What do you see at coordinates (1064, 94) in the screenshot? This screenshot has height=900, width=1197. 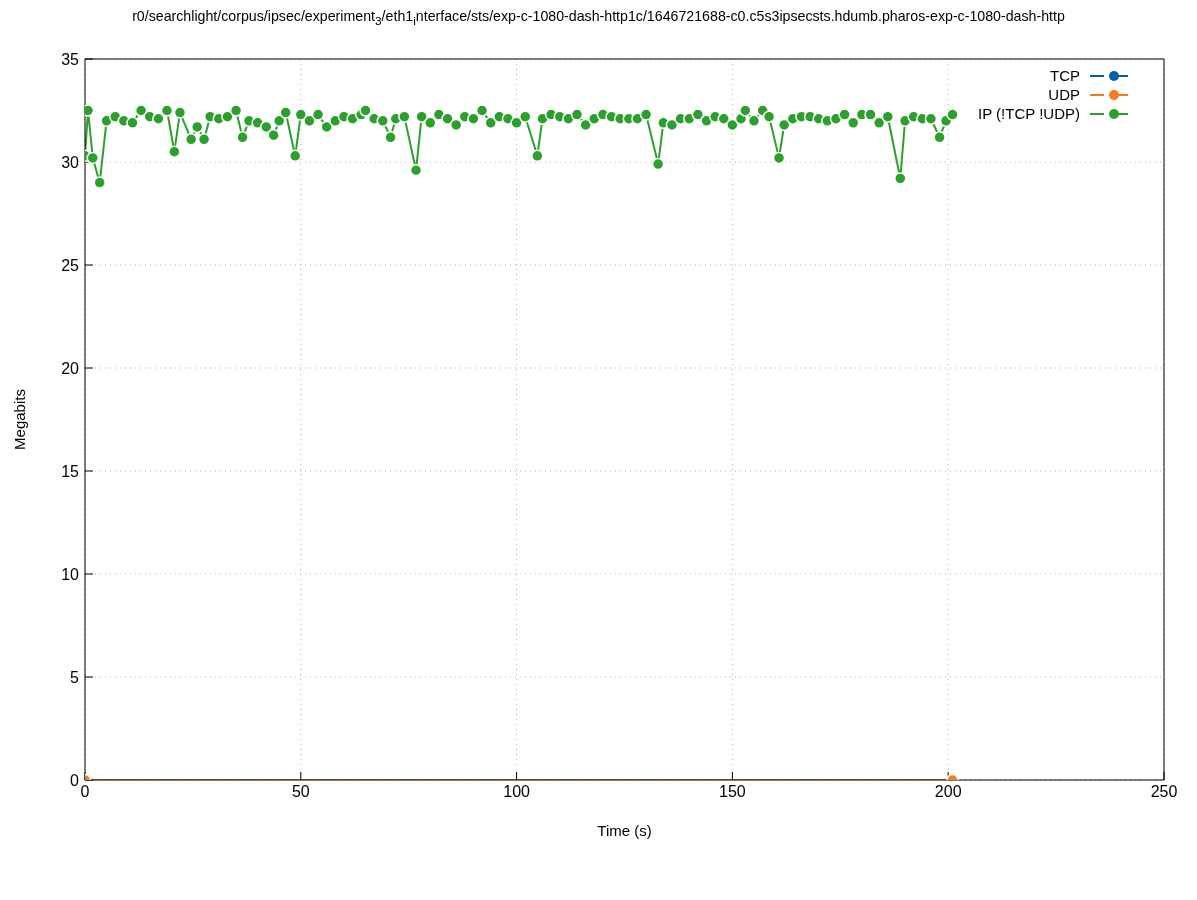 I see `legend-label: UDP` at bounding box center [1064, 94].